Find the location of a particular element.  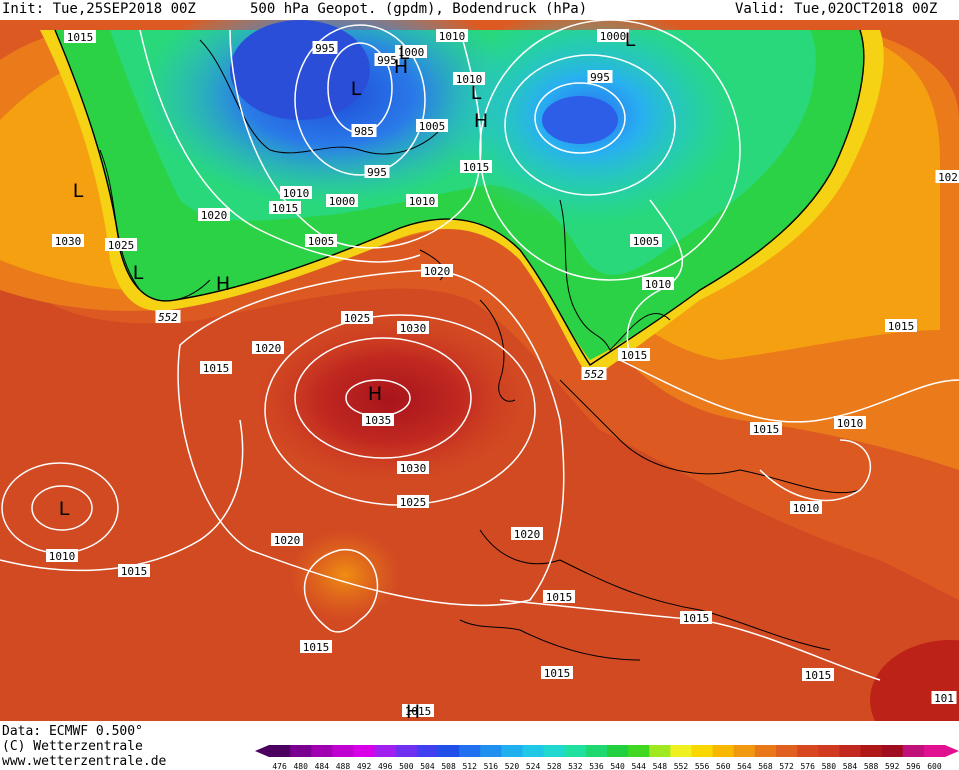

colorbar-tick-label: 516 is located at coordinates (491, 766).